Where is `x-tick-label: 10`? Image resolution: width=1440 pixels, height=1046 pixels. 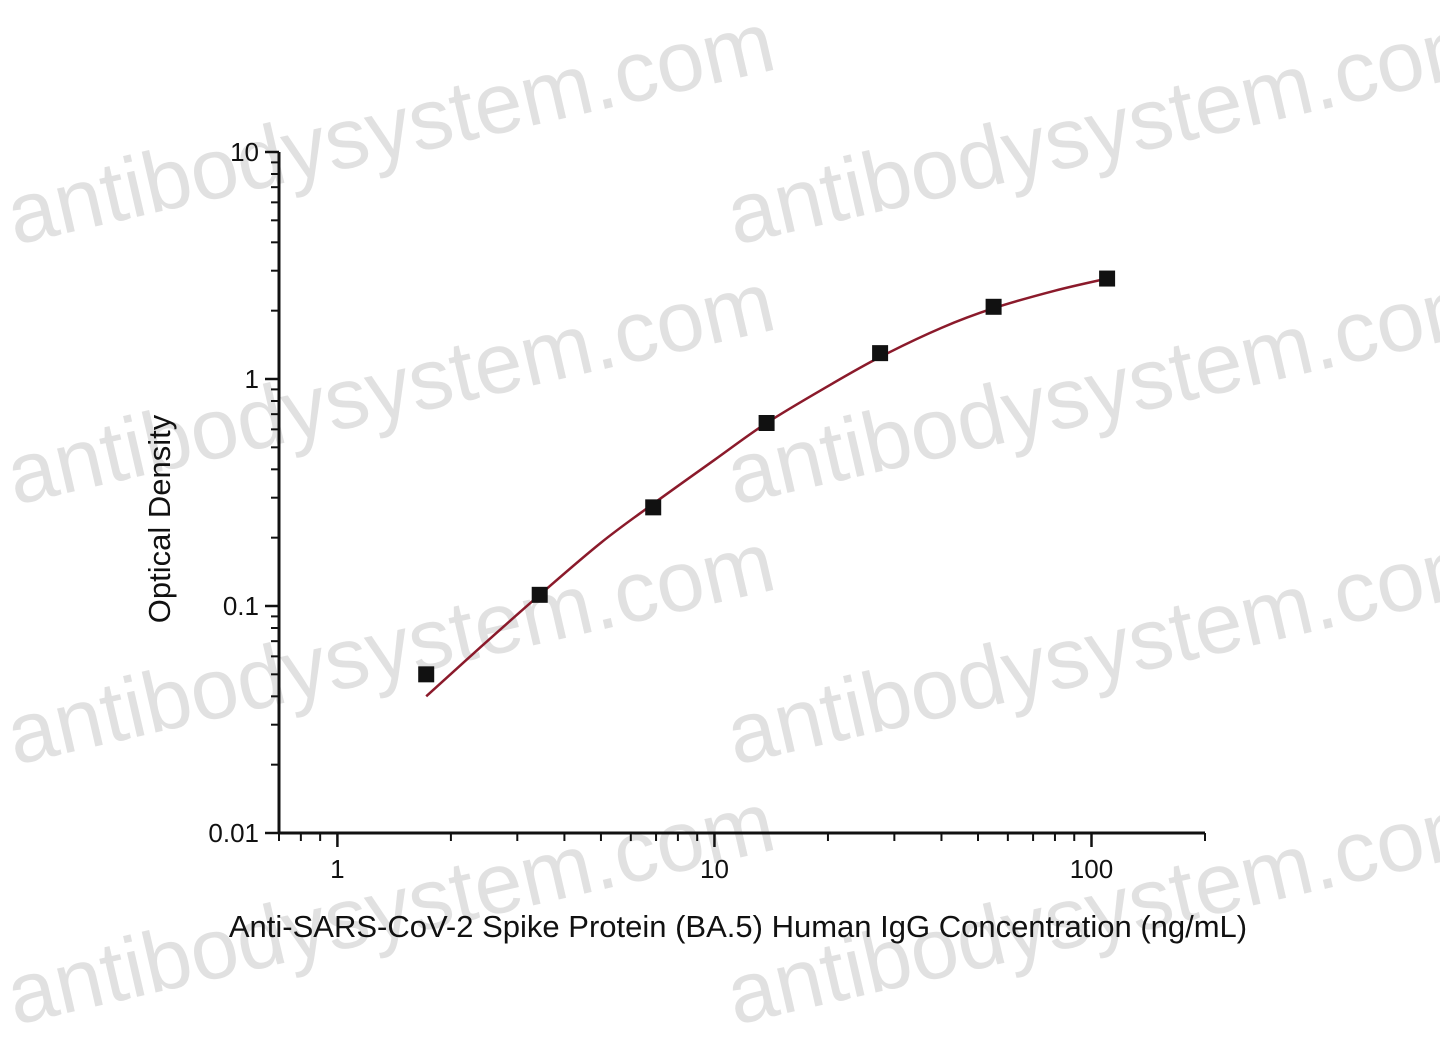 x-tick-label: 10 is located at coordinates (714, 869).